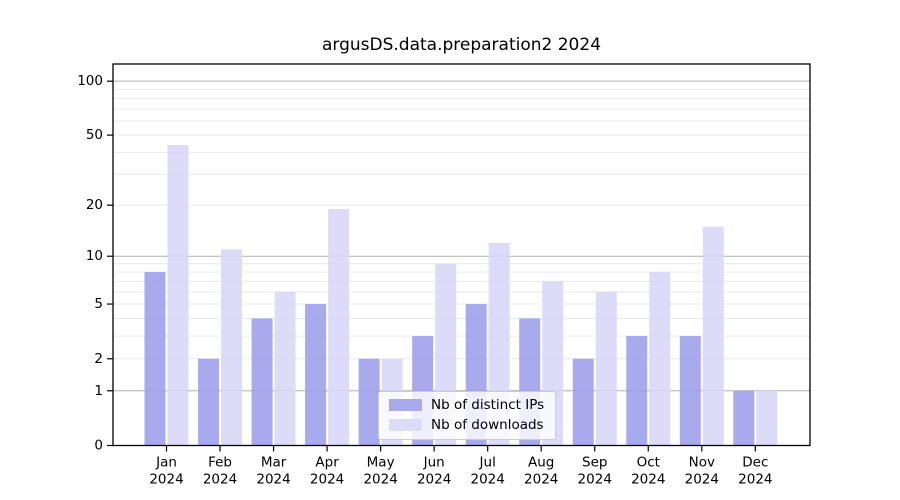 The image size is (900, 500). What do you see at coordinates (274, 463) in the screenshot?
I see `x-tick-label-month: Mar` at bounding box center [274, 463].